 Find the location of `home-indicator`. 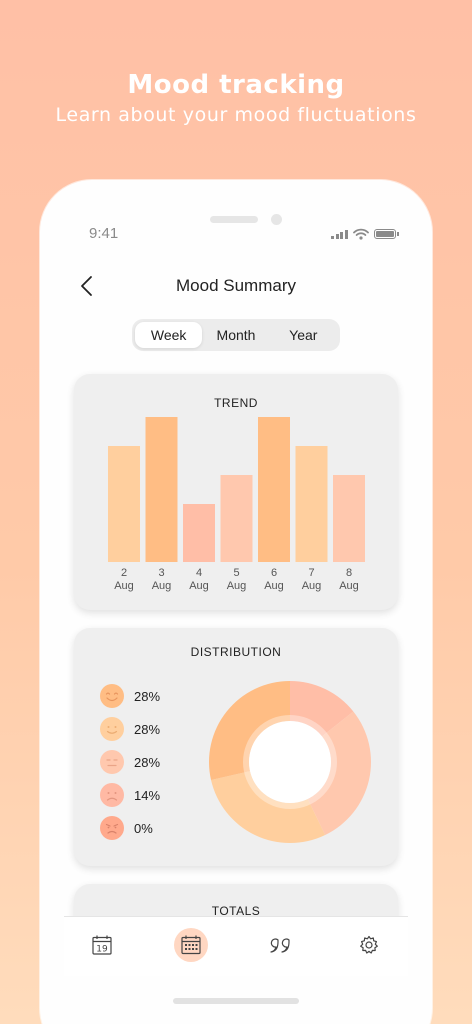

home-indicator is located at coordinates (236, 1001).